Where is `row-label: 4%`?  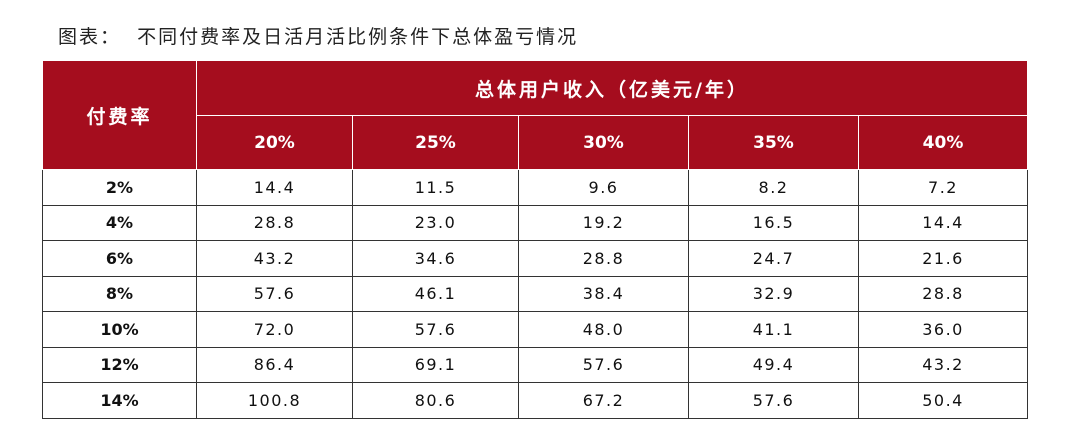 row-label: 4% is located at coordinates (119, 222).